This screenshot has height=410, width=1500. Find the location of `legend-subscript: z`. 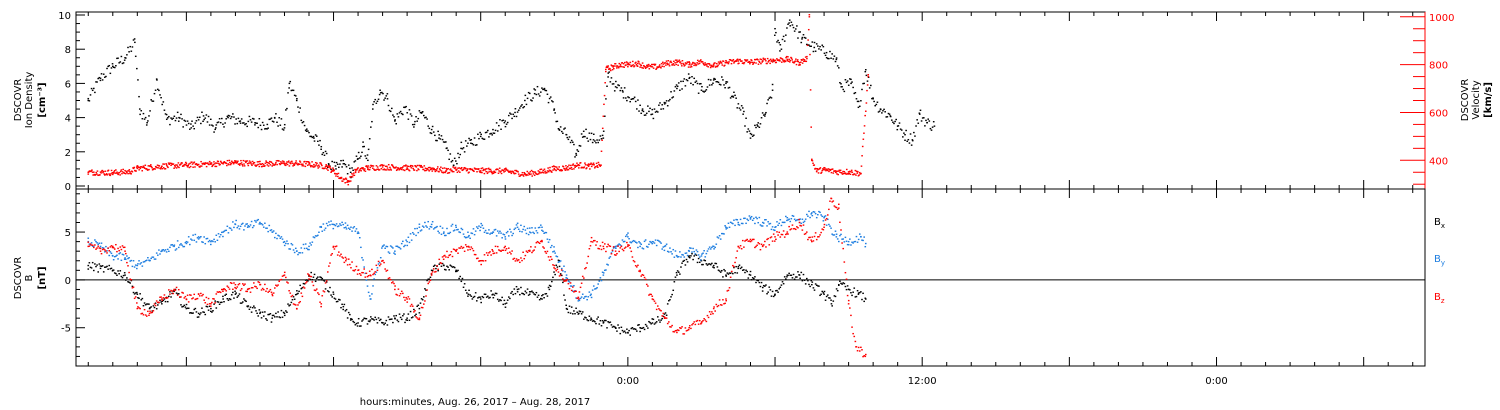

legend-subscript: z is located at coordinates (1443, 301).